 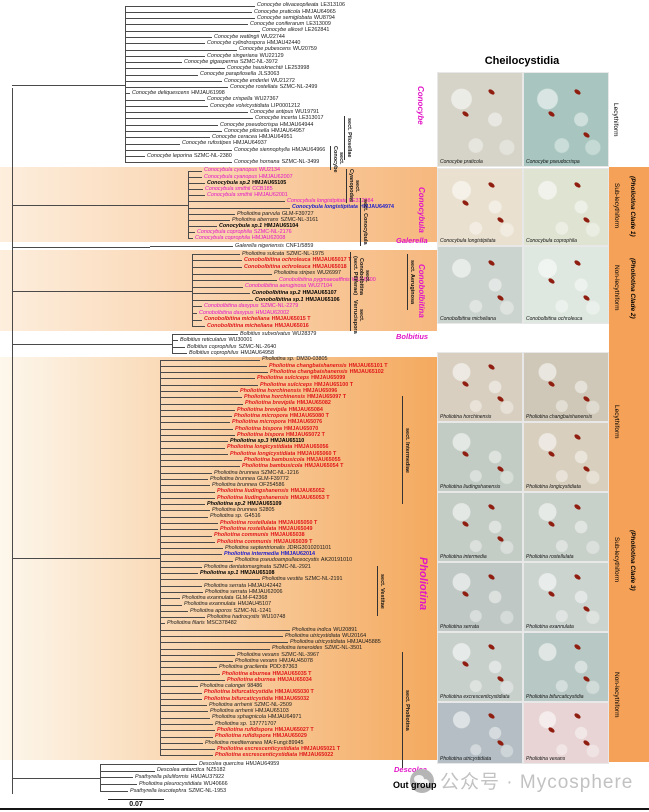 I want to click on taxon-label: Pholiotina liudingshanensis HMJAU65052, so click(x=271, y=491).